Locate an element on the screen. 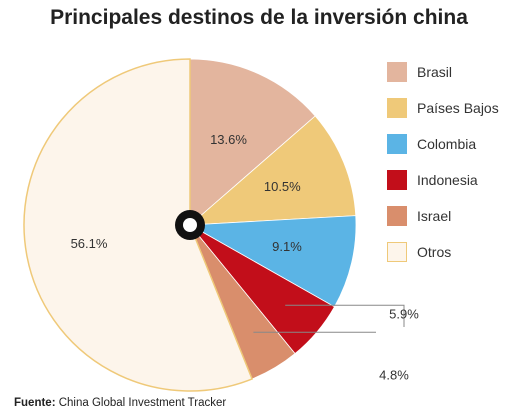 This screenshot has height=413, width=518. pie-slice-paises-bajos is located at coordinates (272, 170).